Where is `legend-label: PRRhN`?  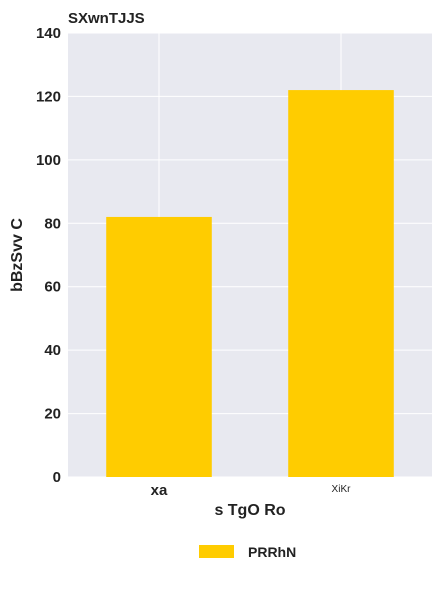 legend-label: PRRhN is located at coordinates (272, 552).